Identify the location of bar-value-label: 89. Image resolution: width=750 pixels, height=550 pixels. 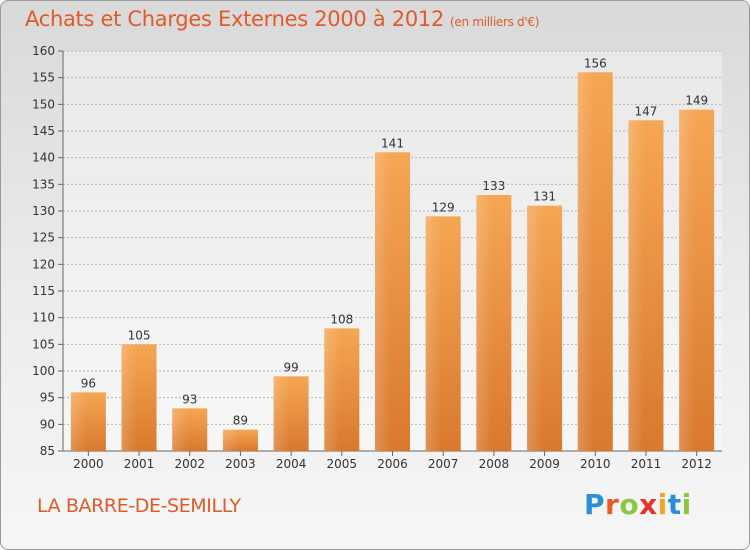
(240, 421).